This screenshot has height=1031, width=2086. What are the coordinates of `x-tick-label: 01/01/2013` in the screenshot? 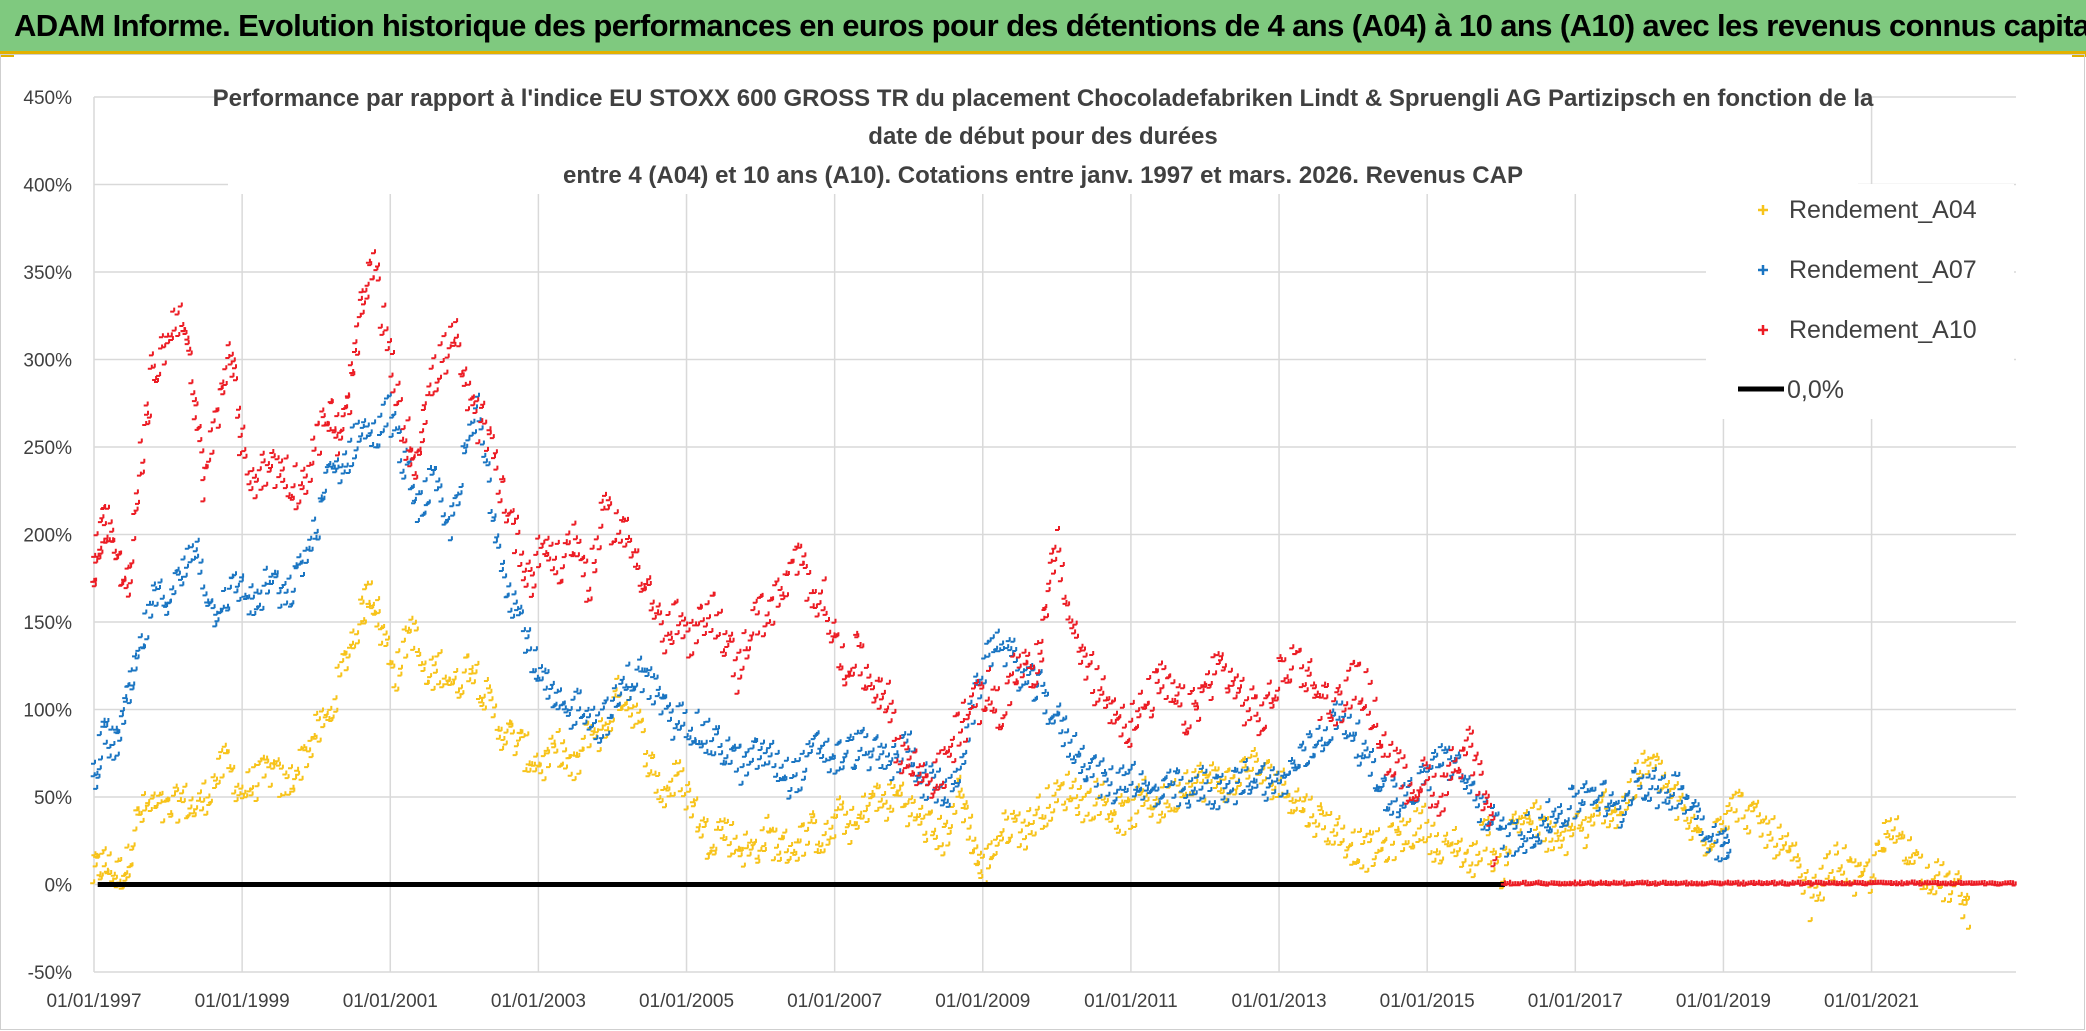 It's located at (1279, 1001).